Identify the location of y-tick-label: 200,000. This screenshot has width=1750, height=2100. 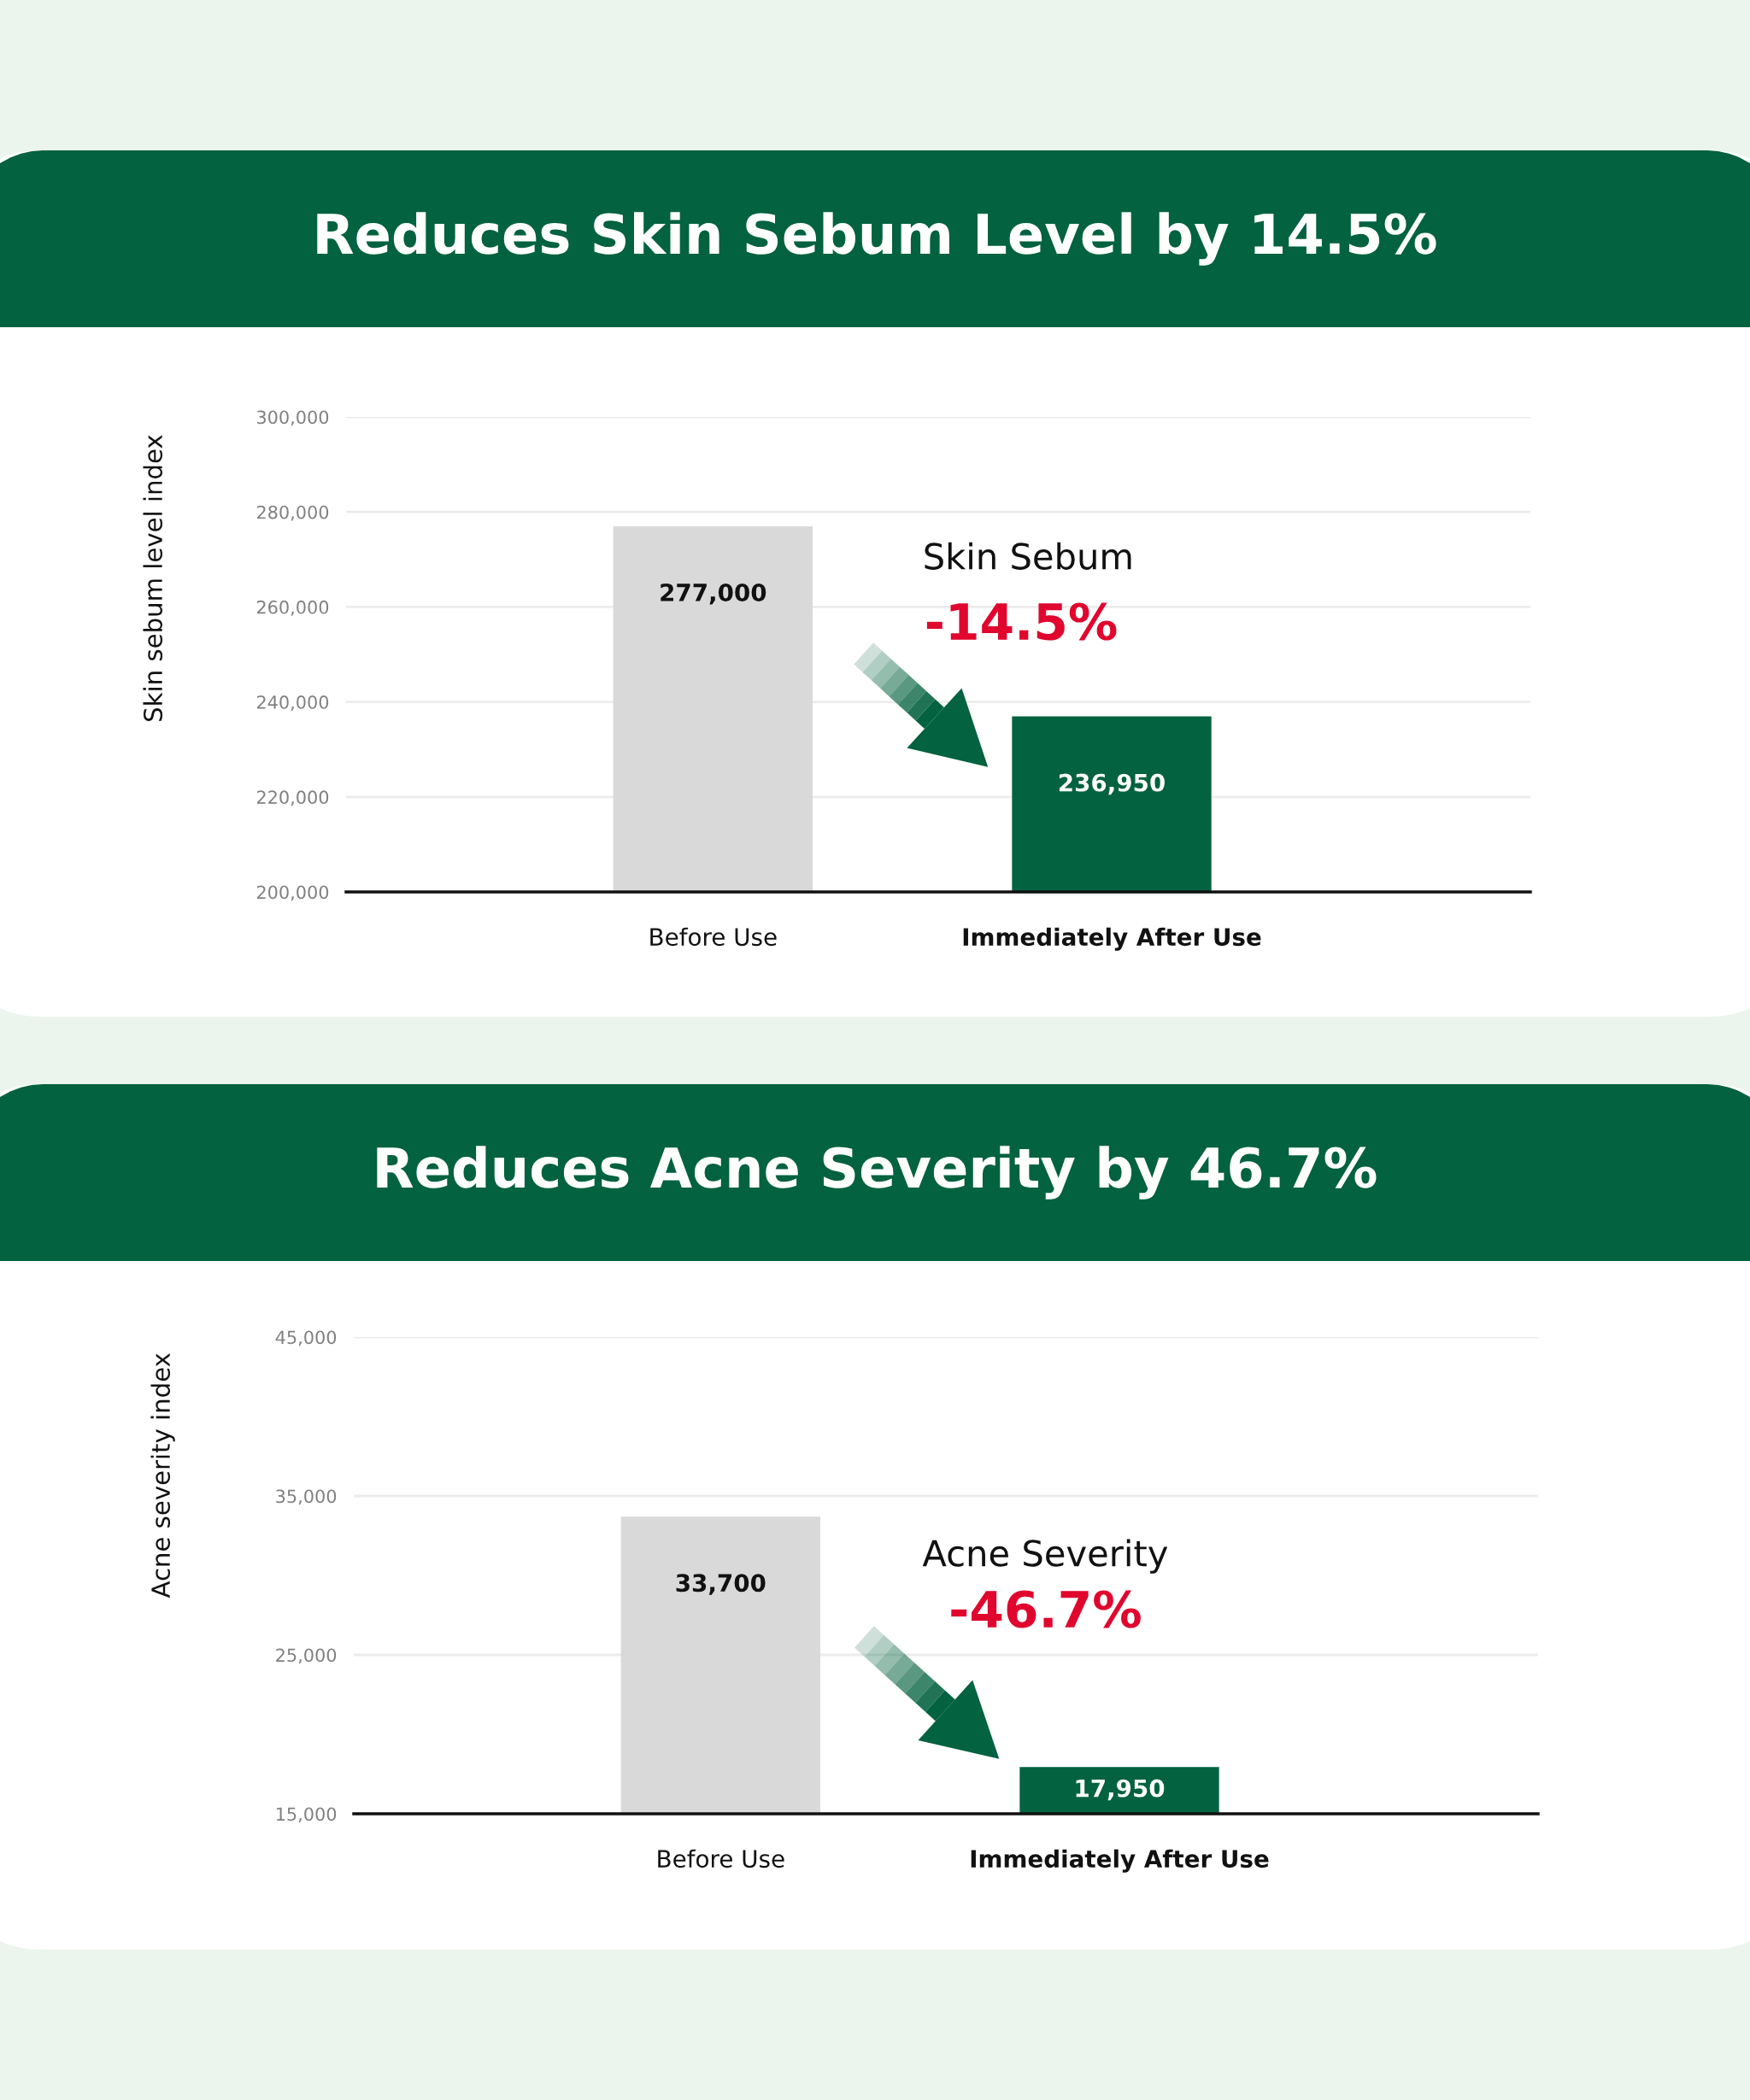
(292, 893).